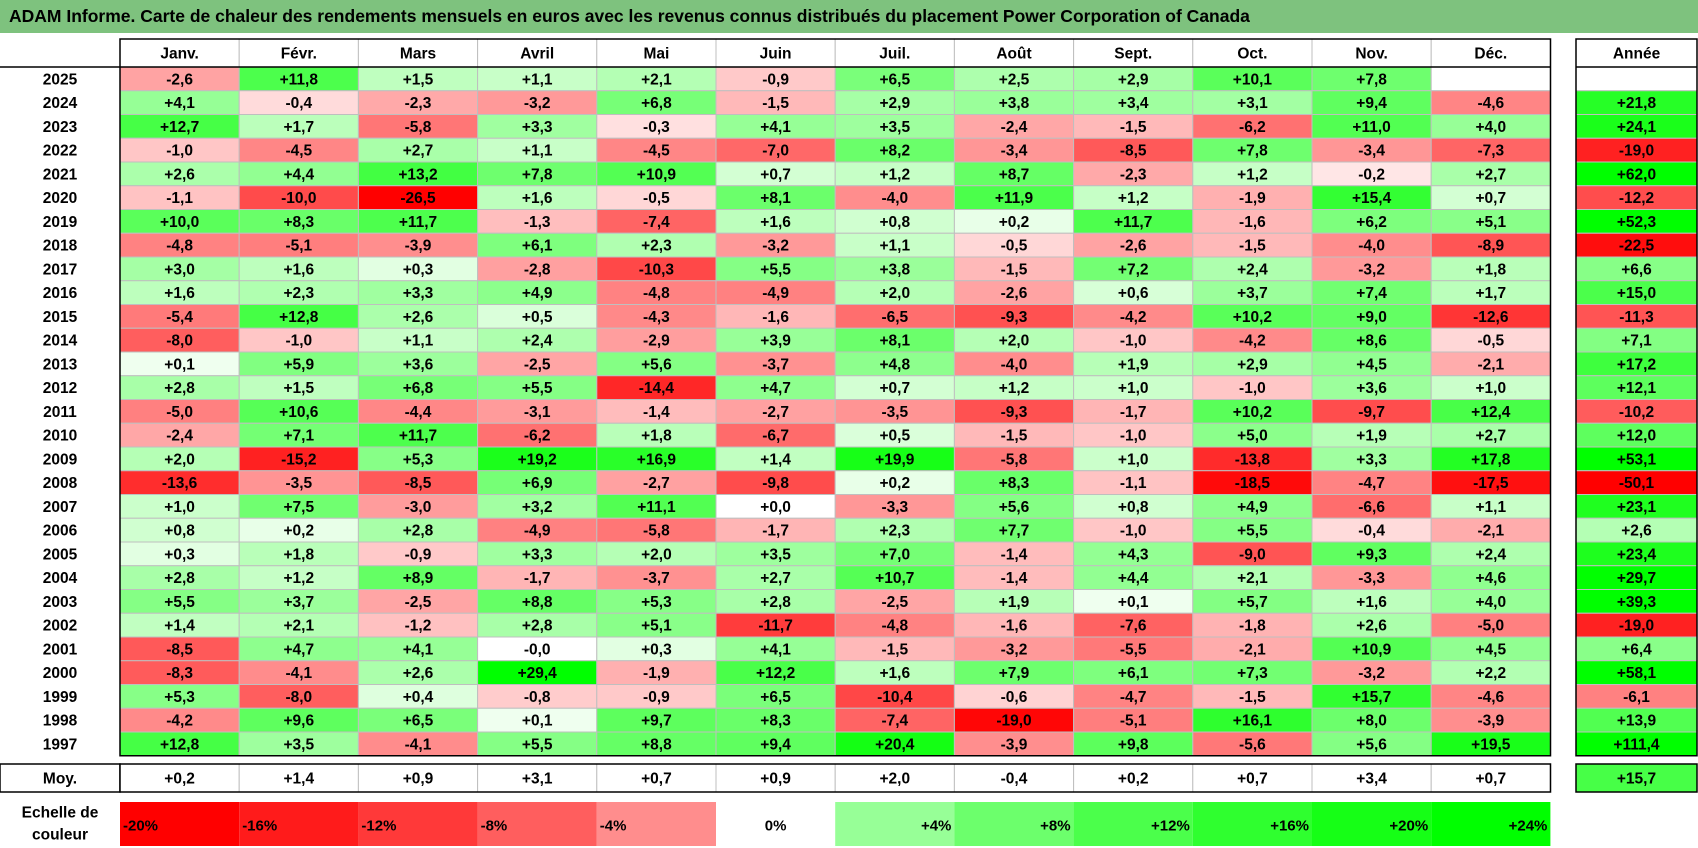  I want to click on month-header: Mars, so click(418, 54).